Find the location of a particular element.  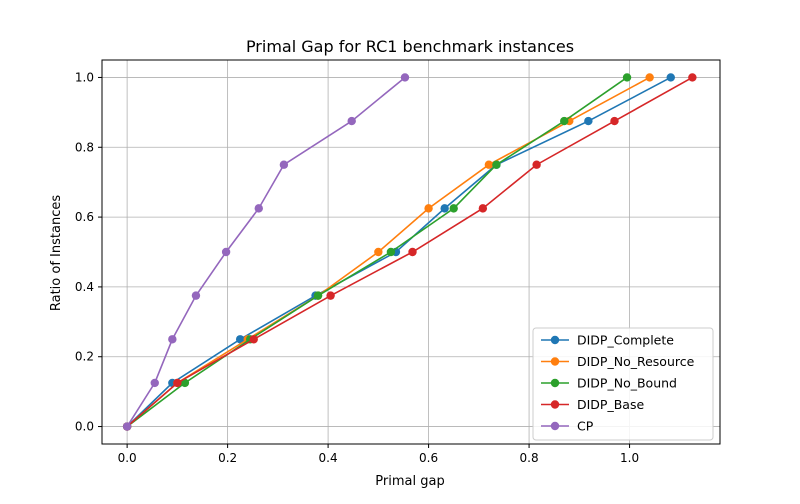

x-tick-label: 1.0 is located at coordinates (629, 458).